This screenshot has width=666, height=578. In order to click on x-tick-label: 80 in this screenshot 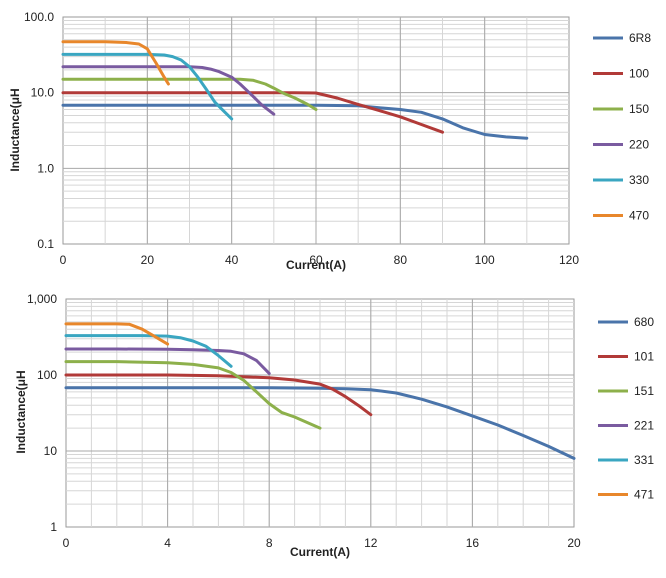, I will do `click(401, 260)`.